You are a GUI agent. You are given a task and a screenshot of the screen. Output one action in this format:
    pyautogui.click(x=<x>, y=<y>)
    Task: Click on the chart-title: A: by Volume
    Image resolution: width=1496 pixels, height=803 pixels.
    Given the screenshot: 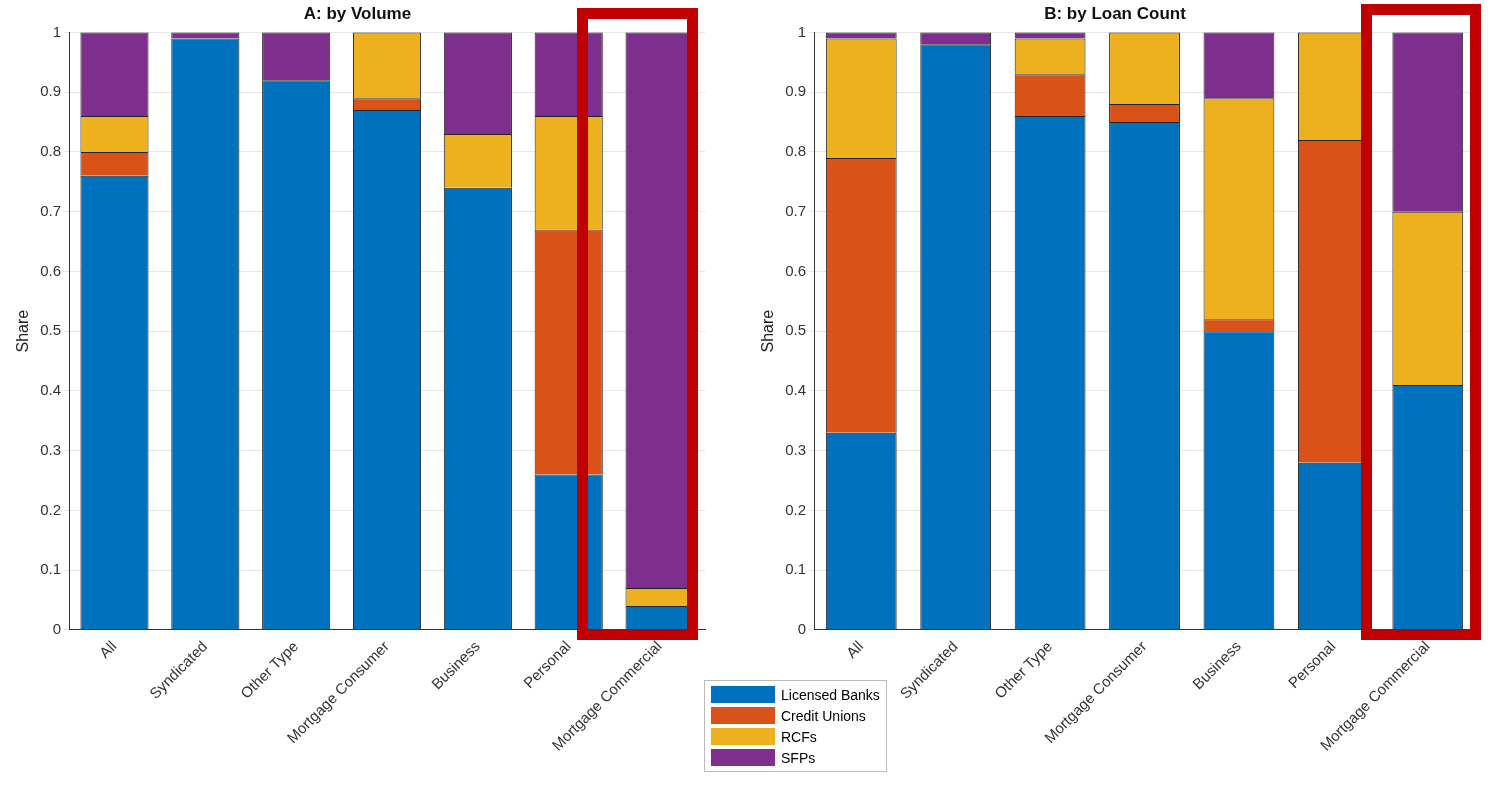 What is the action you would take?
    pyautogui.click(x=357, y=13)
    